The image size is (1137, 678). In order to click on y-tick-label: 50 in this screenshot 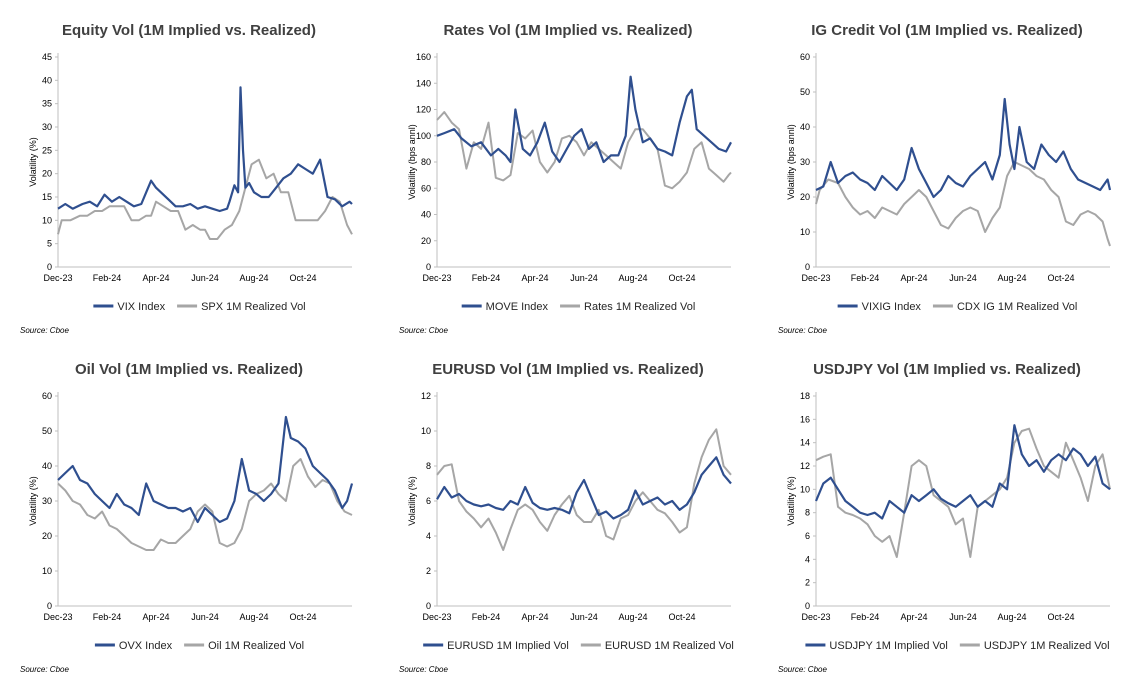, I will do `click(805, 92)`.